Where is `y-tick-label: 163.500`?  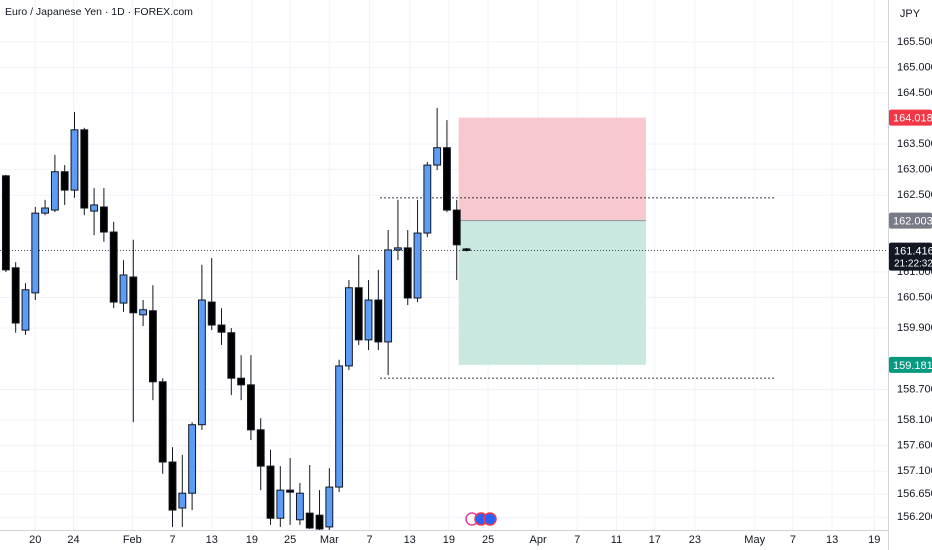 y-tick-label: 163.500 is located at coordinates (914, 144).